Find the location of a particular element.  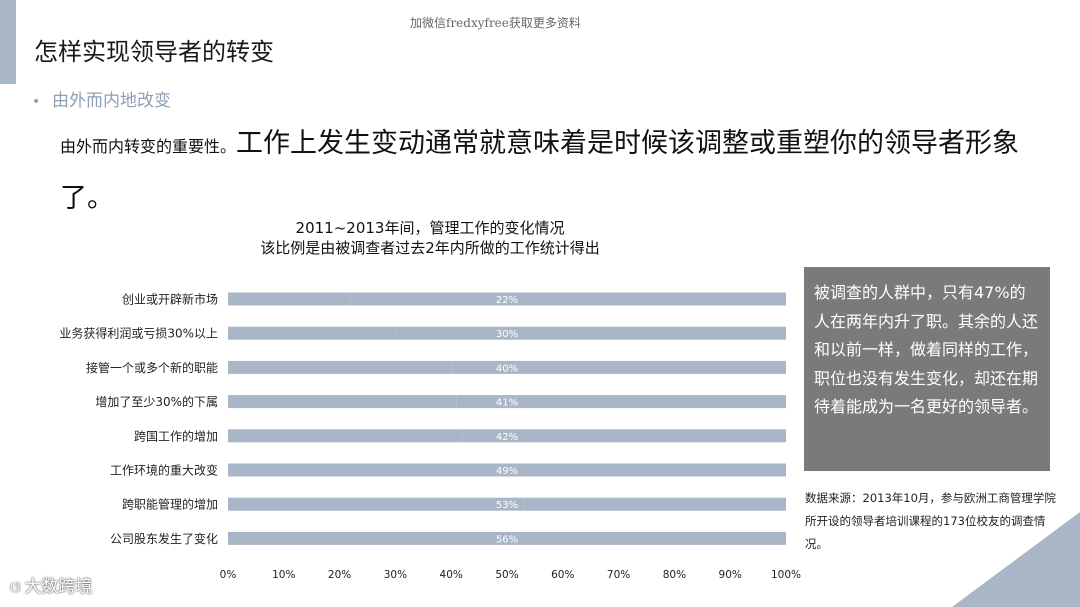

x-tick-label-8: 80% is located at coordinates (674, 575).